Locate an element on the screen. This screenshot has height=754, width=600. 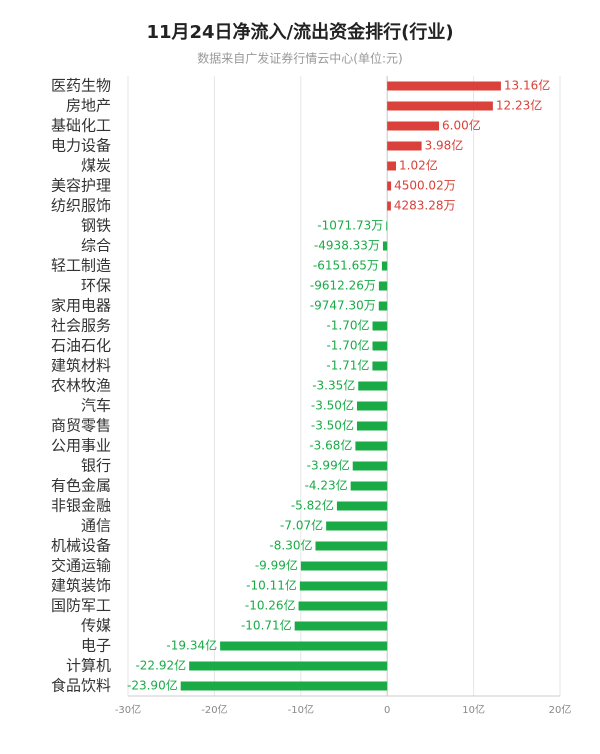
y-tick-label: 电子 is located at coordinates (96, 646).